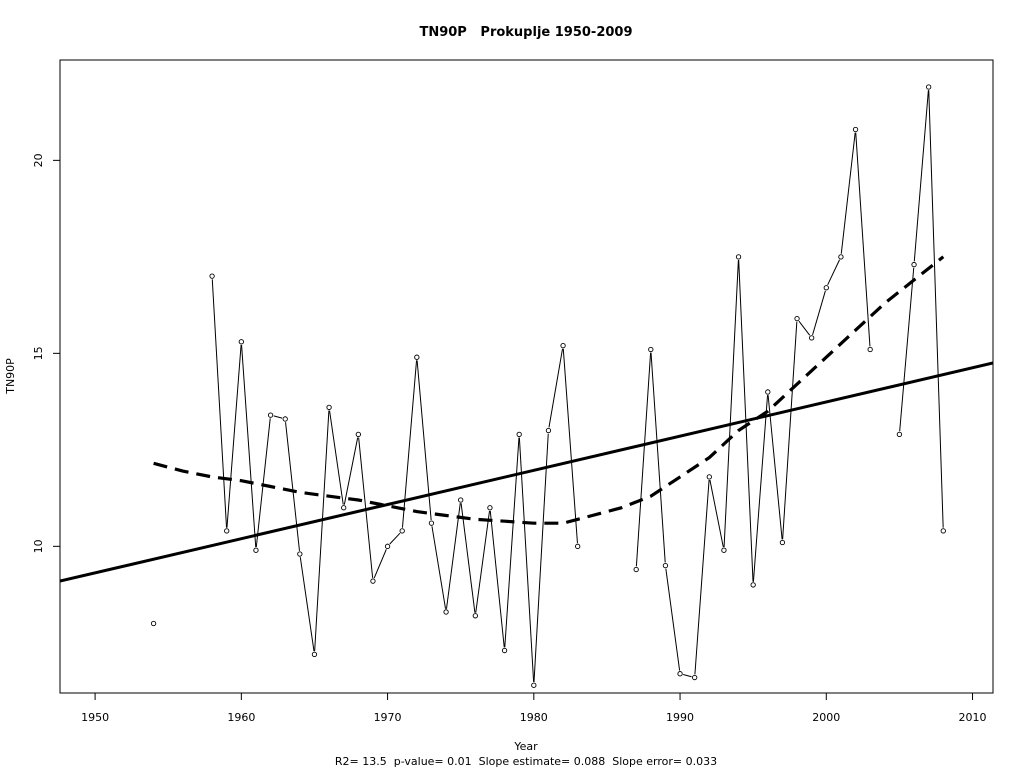  Describe the element at coordinates (10, 376) in the screenshot. I see `y-axis-label: TN90P` at that location.